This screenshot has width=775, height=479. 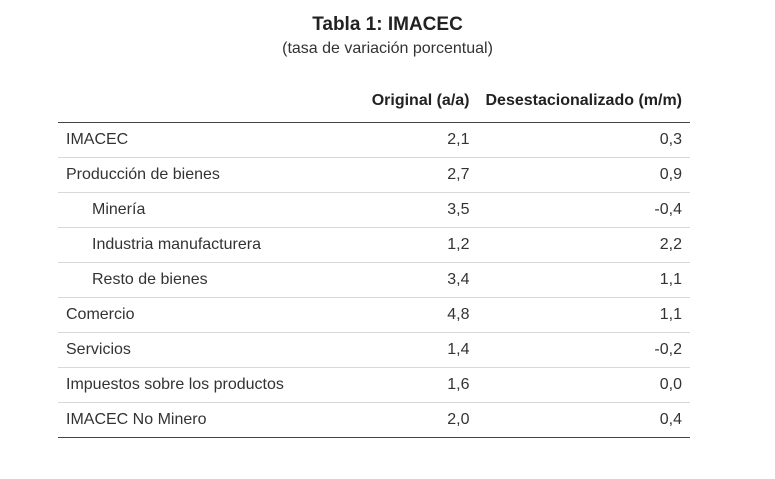 What do you see at coordinates (409, 175) in the screenshot?
I see `row-original-value: 2,7` at bounding box center [409, 175].